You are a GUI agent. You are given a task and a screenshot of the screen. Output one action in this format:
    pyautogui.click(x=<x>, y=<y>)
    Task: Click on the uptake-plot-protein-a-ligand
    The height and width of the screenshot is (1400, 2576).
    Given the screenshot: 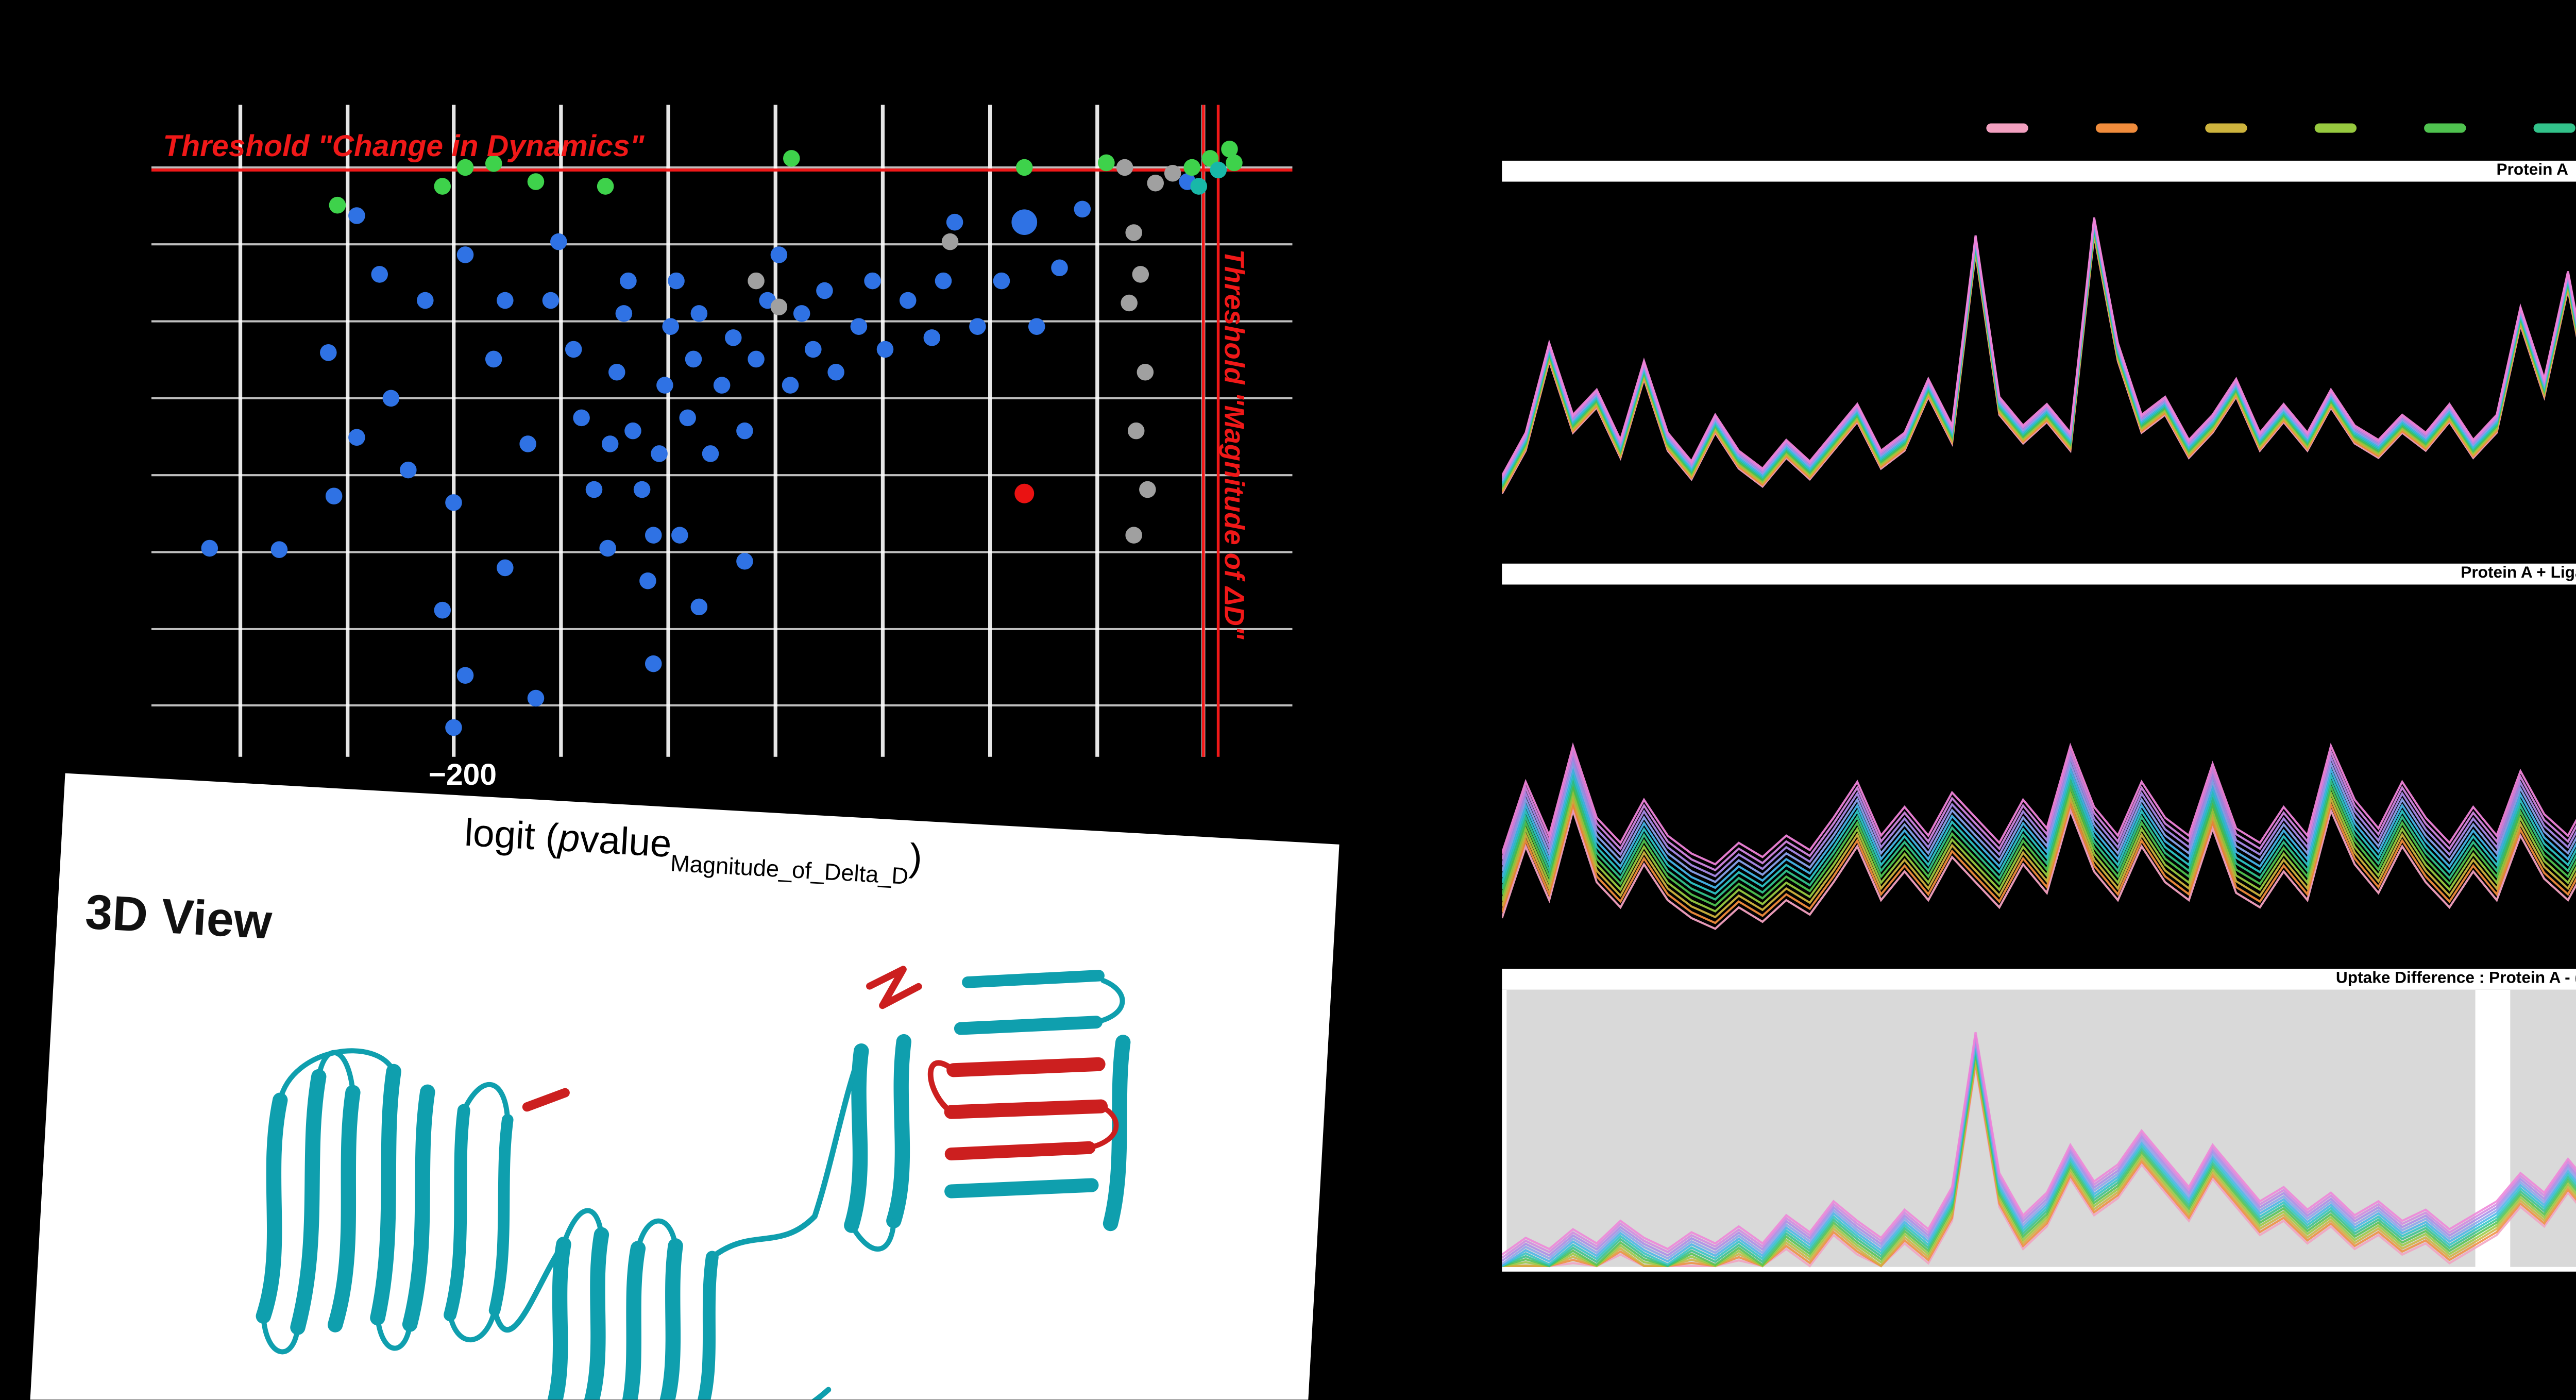 What is the action you would take?
    pyautogui.click(x=2039, y=763)
    